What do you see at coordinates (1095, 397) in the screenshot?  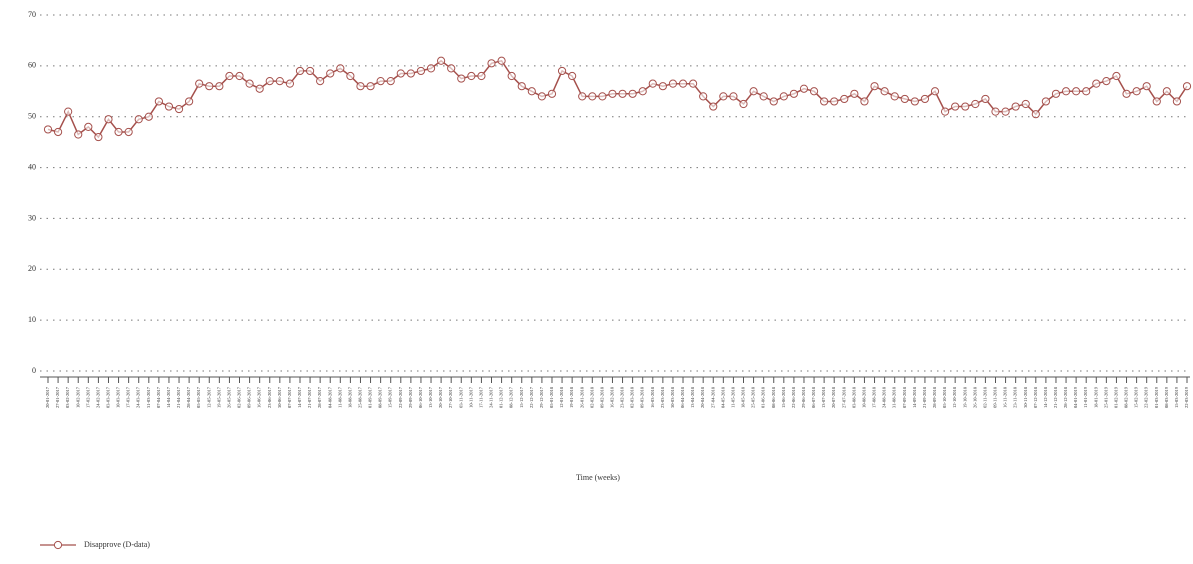 I see `x-tick-label: 18-01-2019` at bounding box center [1095, 397].